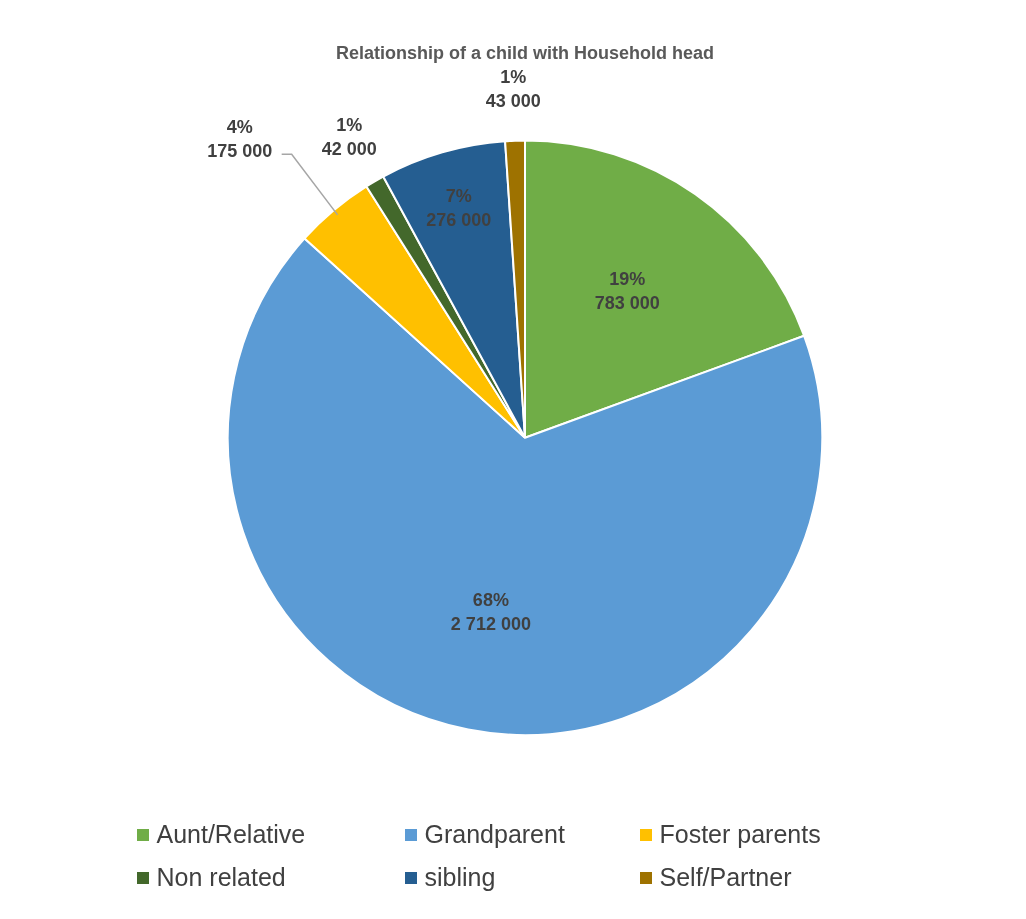 The width and height of the screenshot is (1026, 919). Describe the element at coordinates (494, 834) in the screenshot. I see `legend-label: Grandparent` at that location.